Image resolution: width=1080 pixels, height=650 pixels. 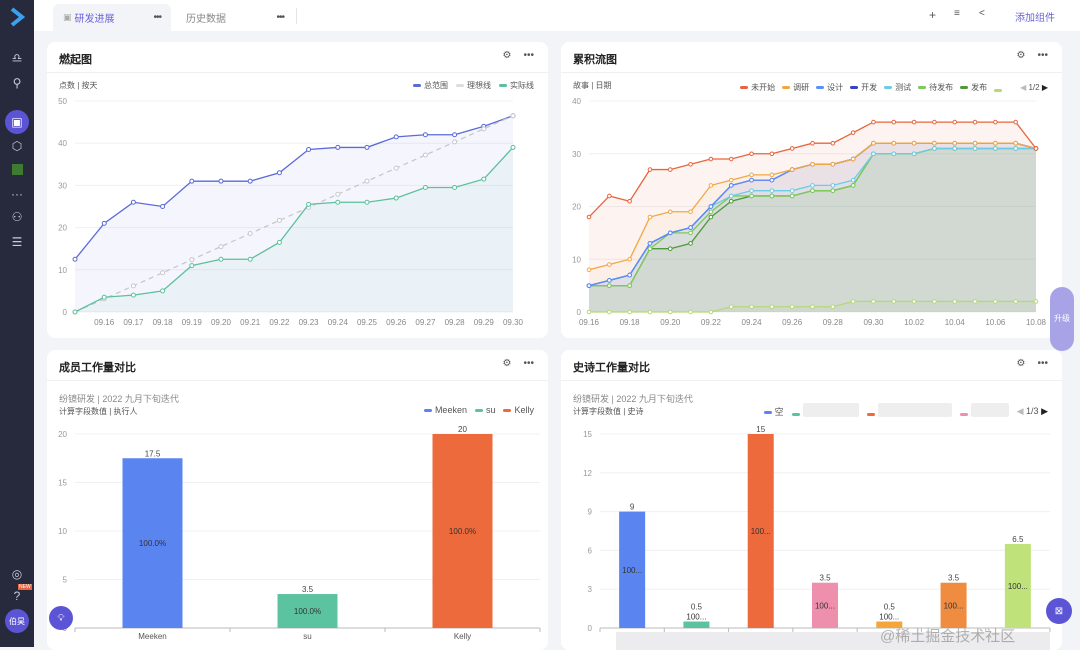 What do you see at coordinates (773, 411) in the screenshot?
I see `legend-item: 空` at bounding box center [773, 411].